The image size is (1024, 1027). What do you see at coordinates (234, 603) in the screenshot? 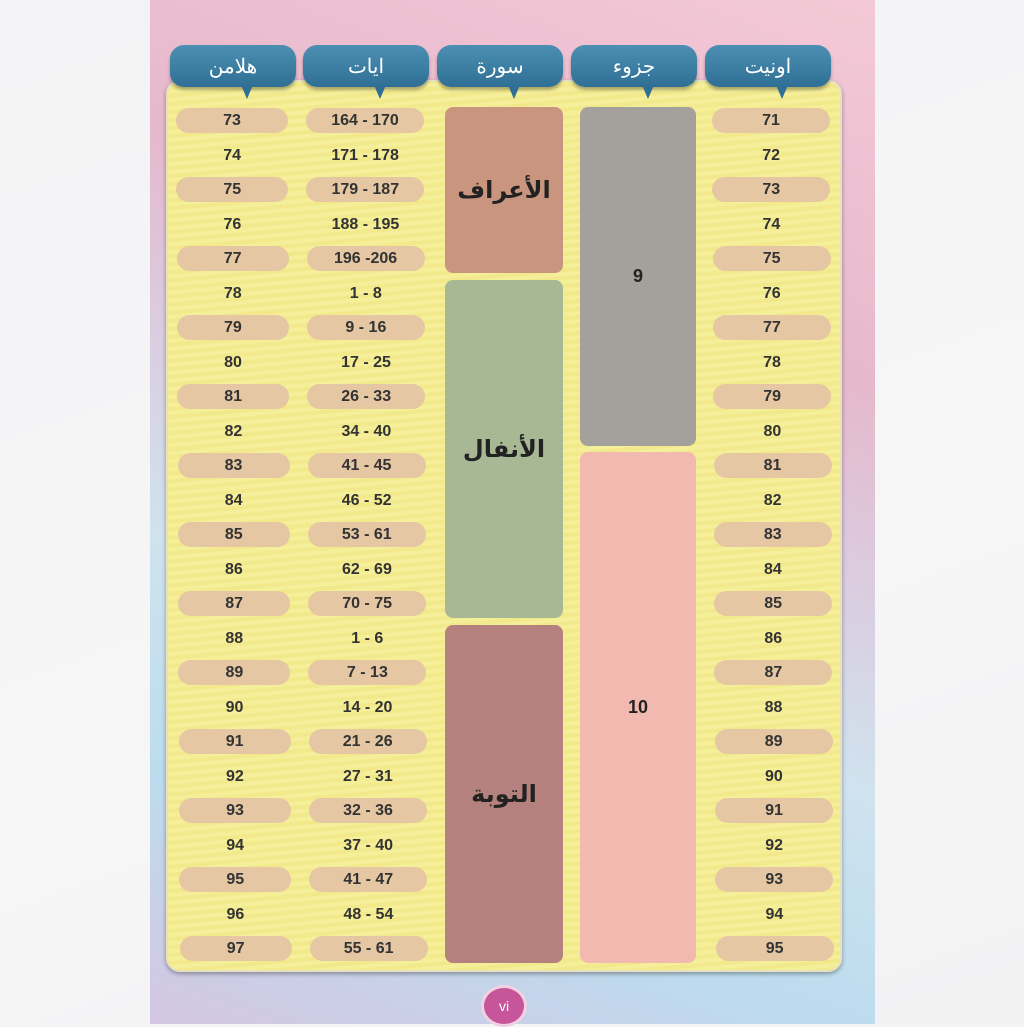
I see `cell-page: 87` at bounding box center [234, 603].